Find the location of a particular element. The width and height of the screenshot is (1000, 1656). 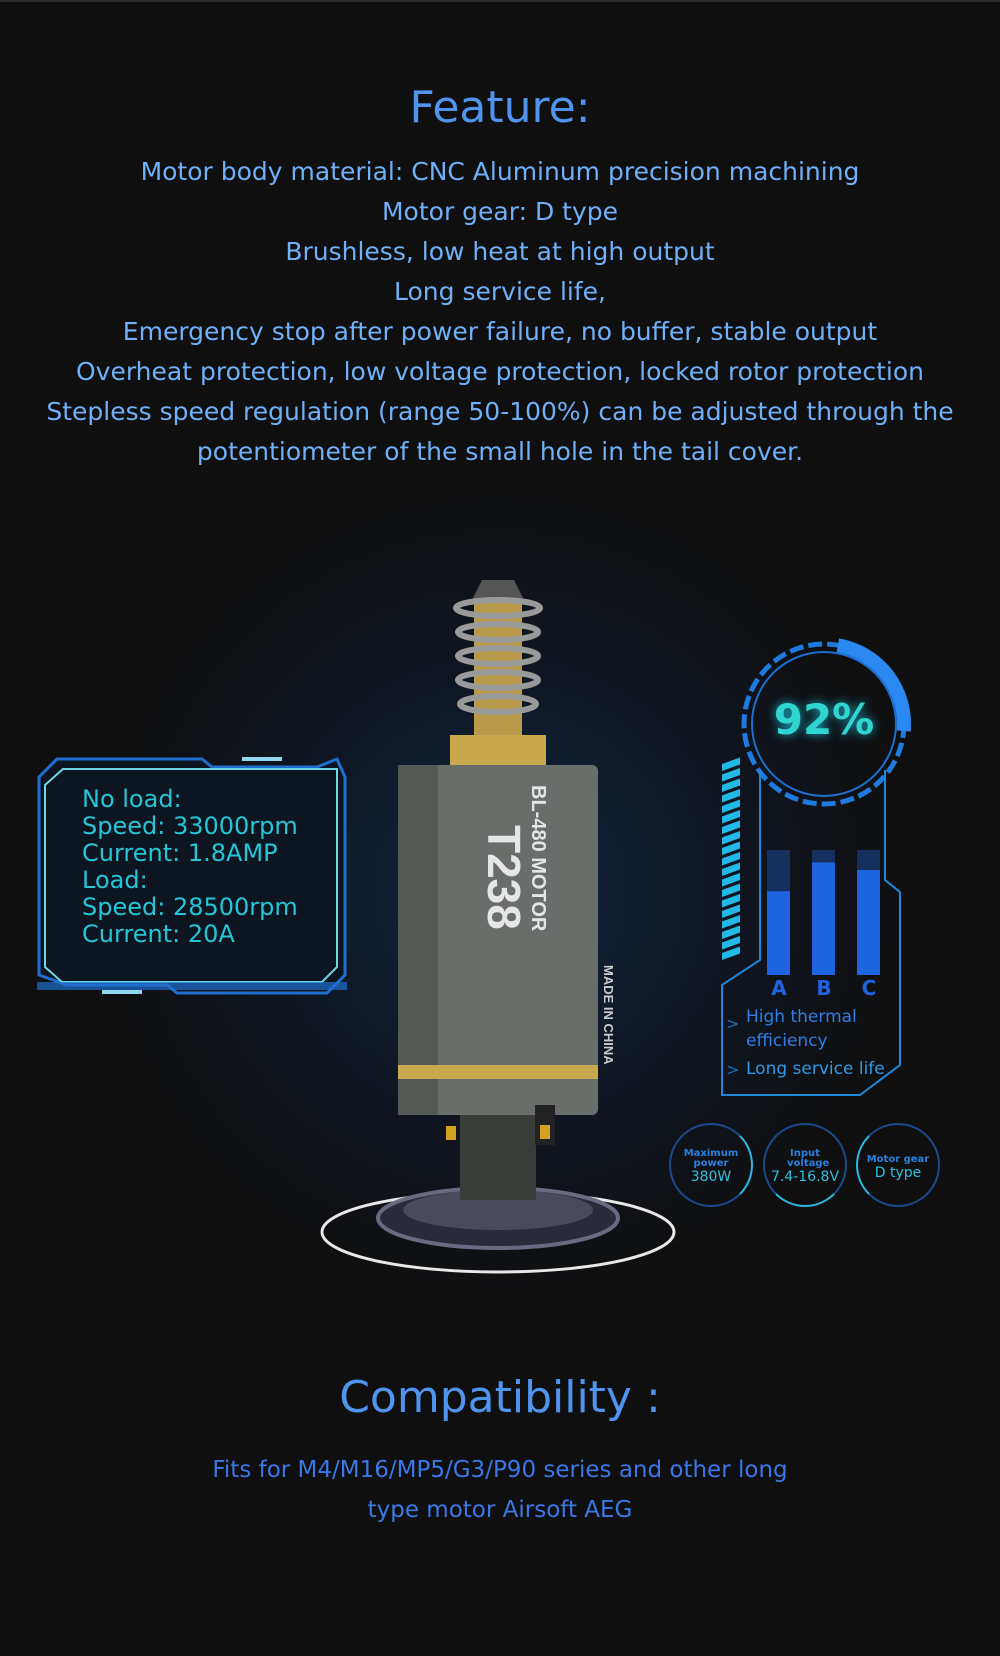

spec-line: Speed: 33000rpm is located at coordinates (190, 826).